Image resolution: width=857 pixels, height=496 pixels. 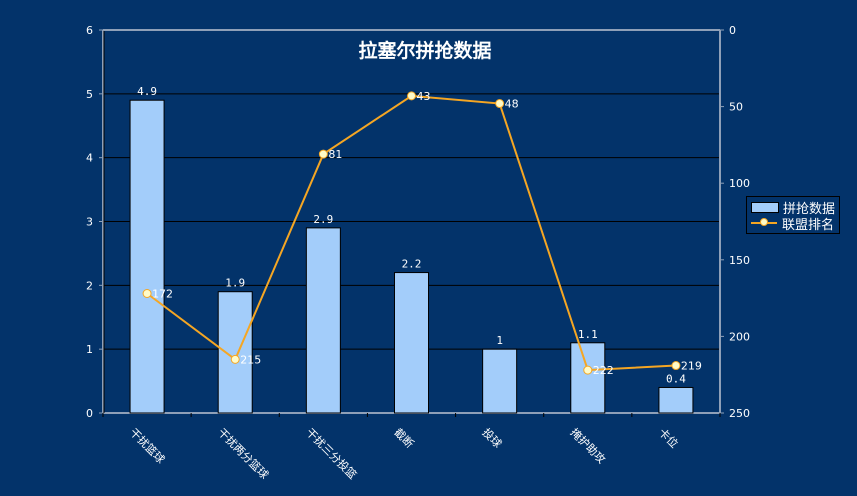 I want to click on rank-label: 48, so click(x=512, y=104).